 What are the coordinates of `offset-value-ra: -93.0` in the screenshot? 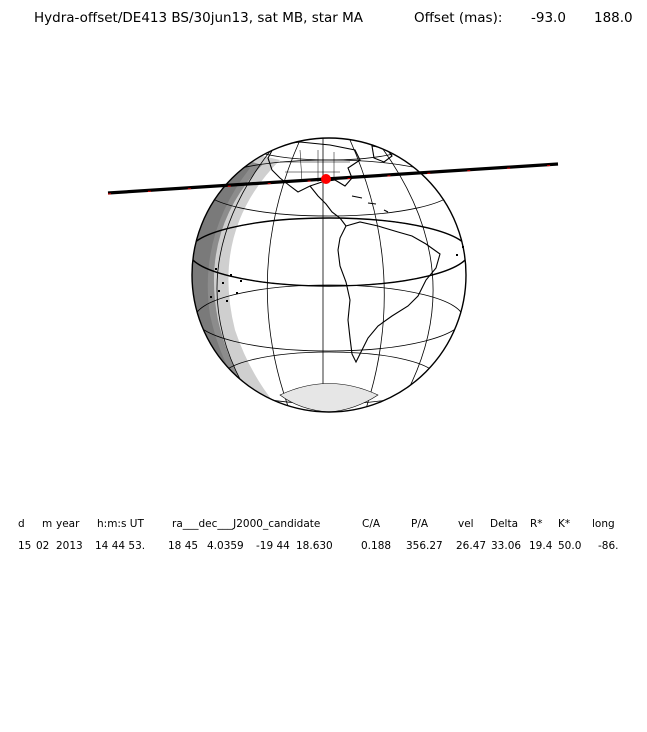 It's located at (548, 18).